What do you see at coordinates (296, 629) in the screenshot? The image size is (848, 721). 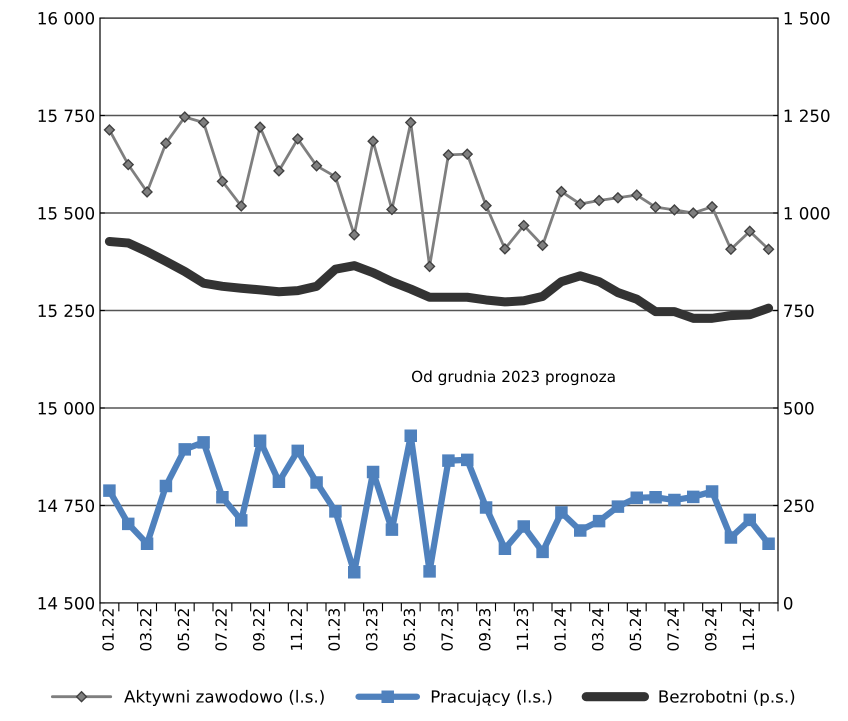 I see `x-tick-label: 11.22` at bounding box center [296, 629].